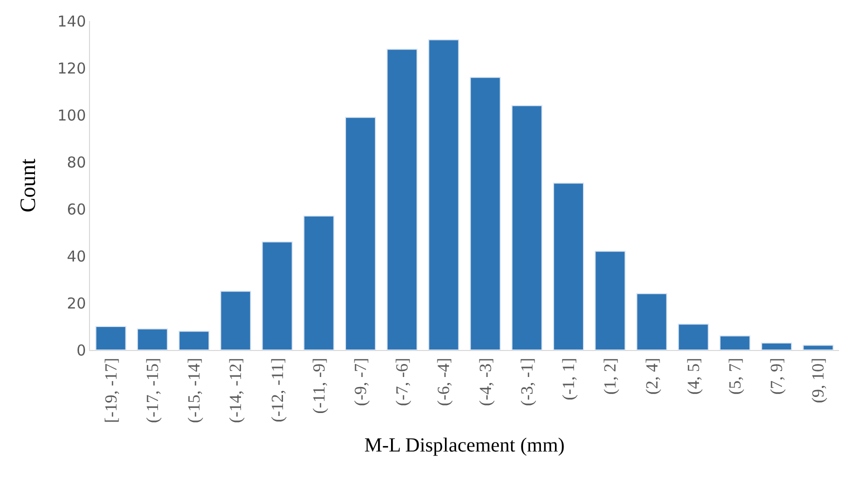 The height and width of the screenshot is (480, 859). I want to click on x-tick-label: (-17, -15], so click(152, 390).